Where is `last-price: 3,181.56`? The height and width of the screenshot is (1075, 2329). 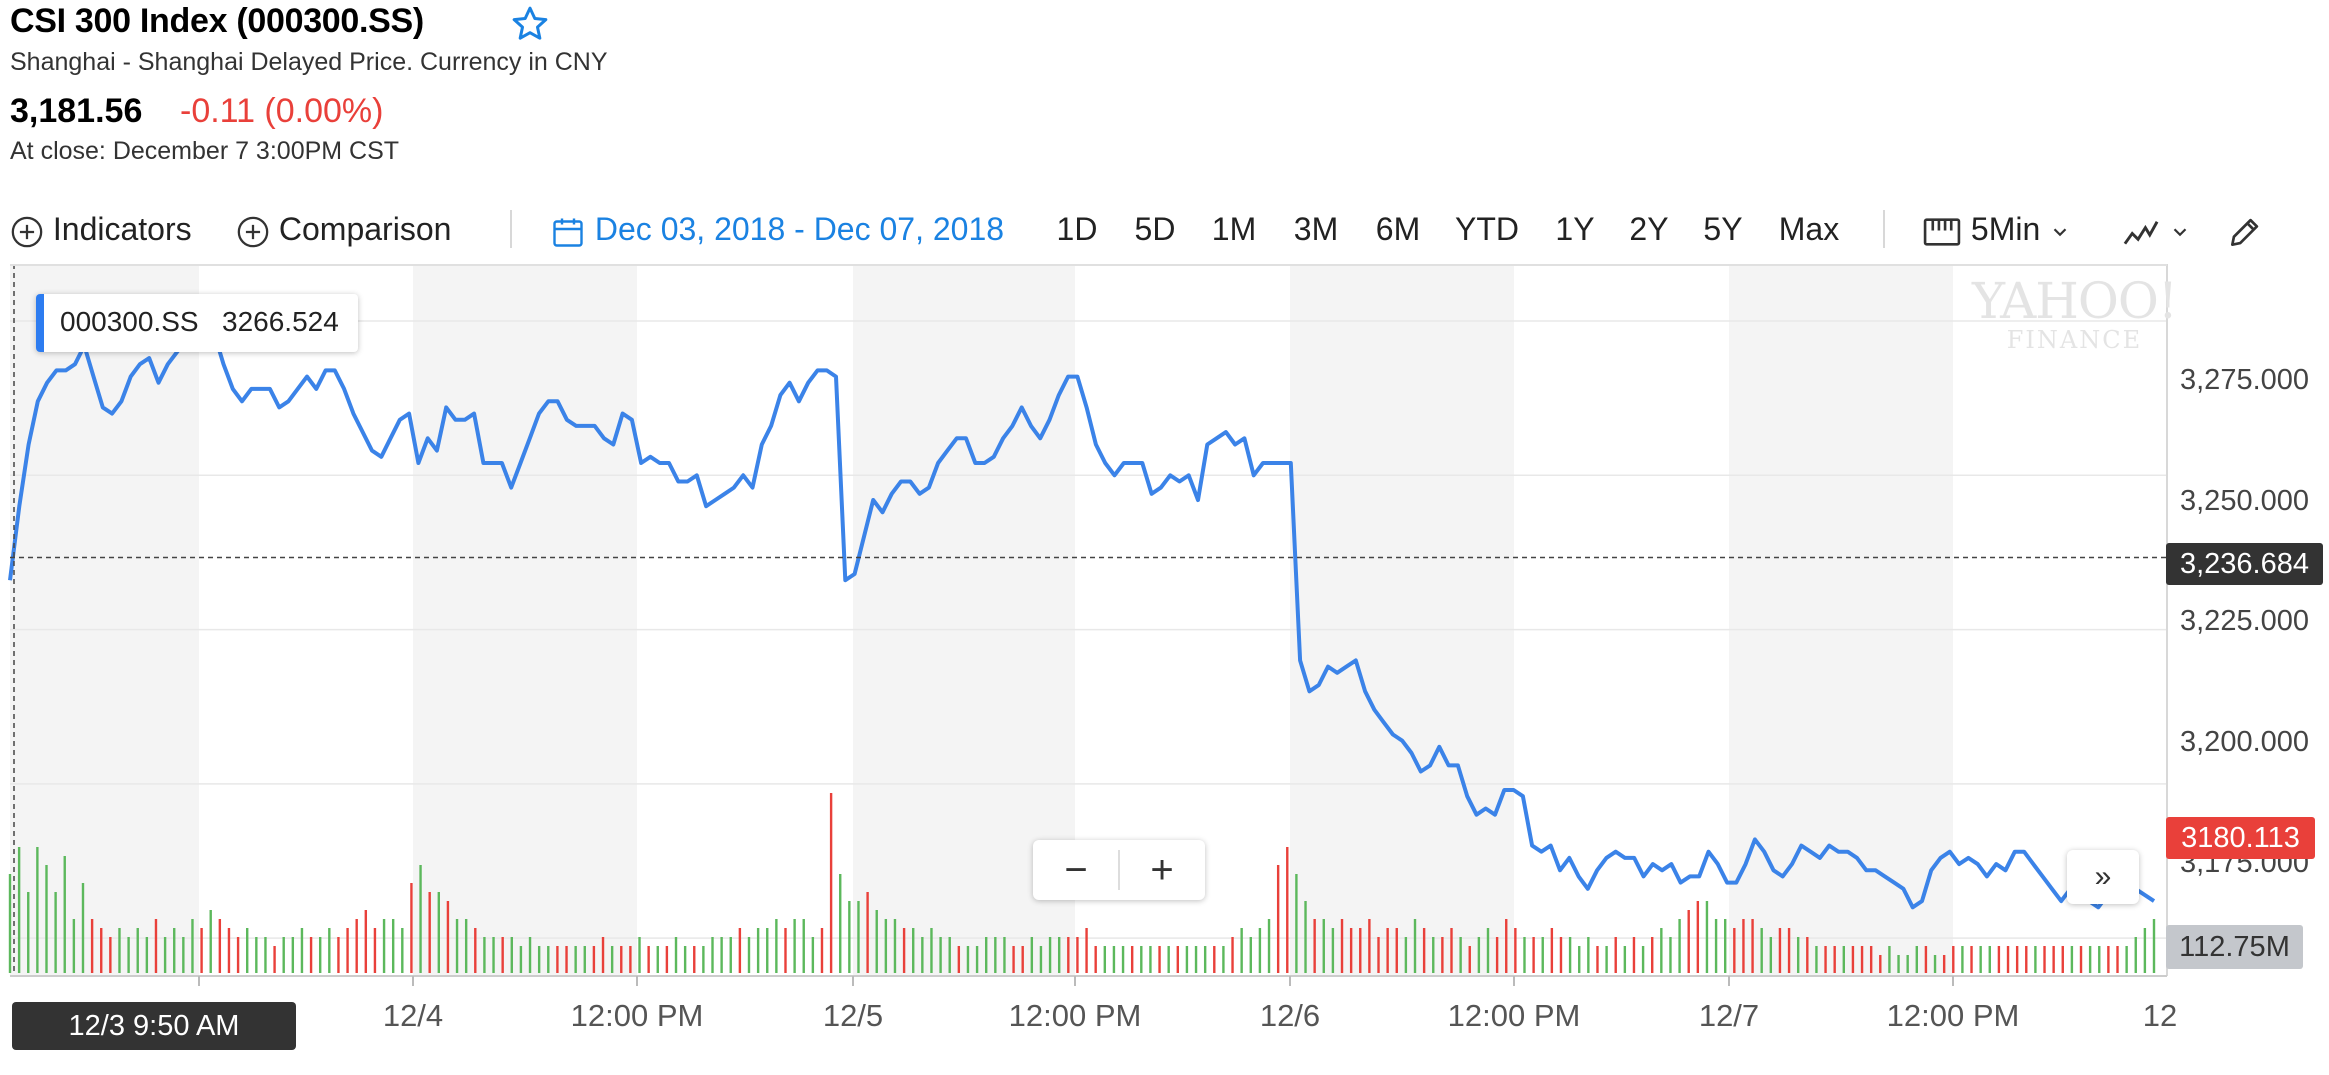 last-price: 3,181.56 is located at coordinates (76, 111).